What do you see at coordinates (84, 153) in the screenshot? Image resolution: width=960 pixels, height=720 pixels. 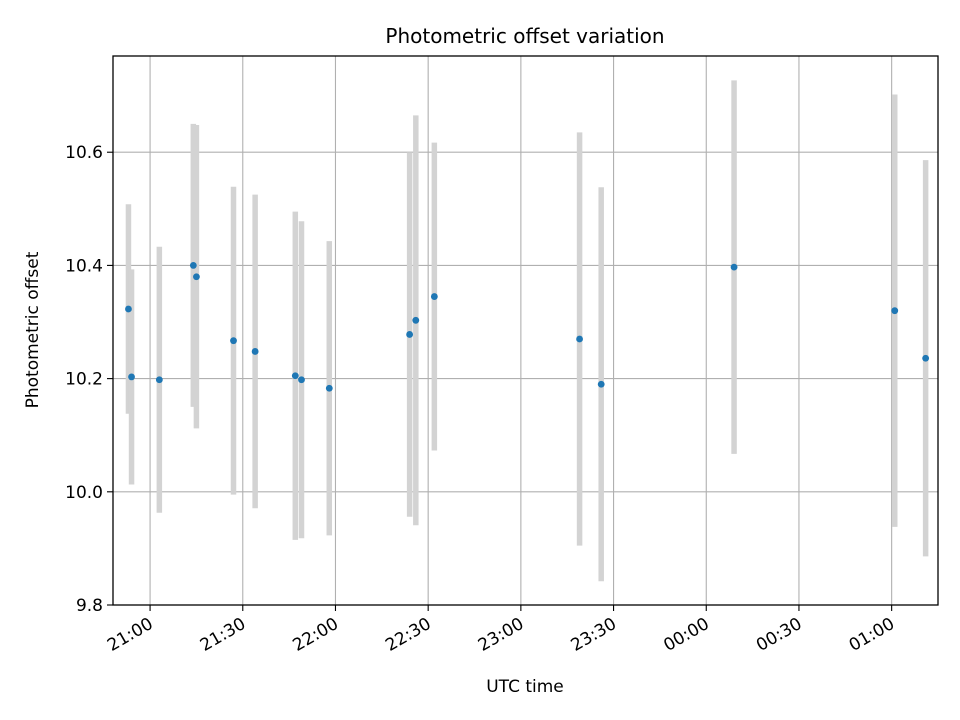 I see `y-tick-label: 10.6` at bounding box center [84, 153].